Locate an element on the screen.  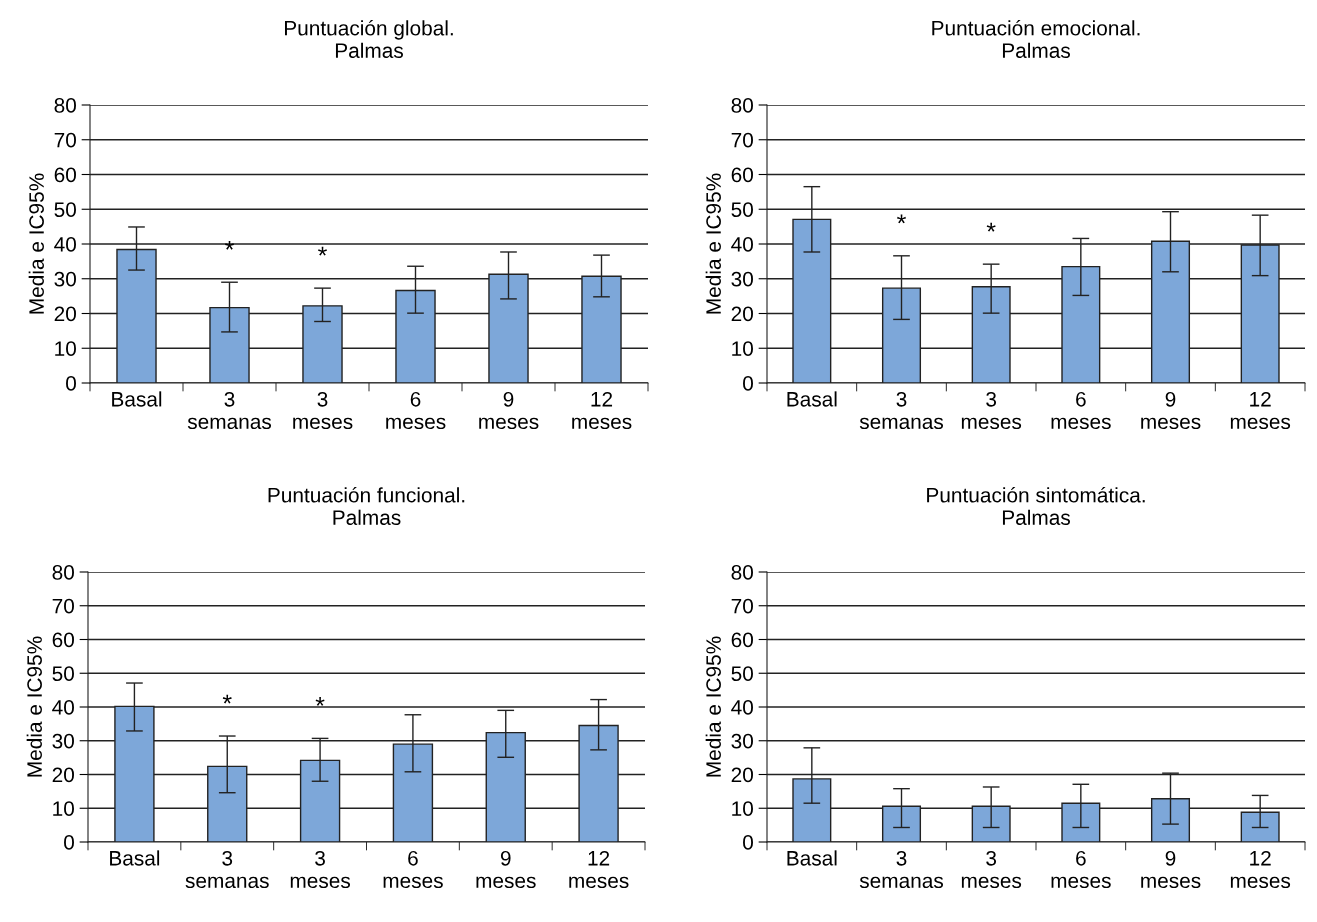
chart-title: Puntuación global. Palmas is located at coordinates (369, 39).